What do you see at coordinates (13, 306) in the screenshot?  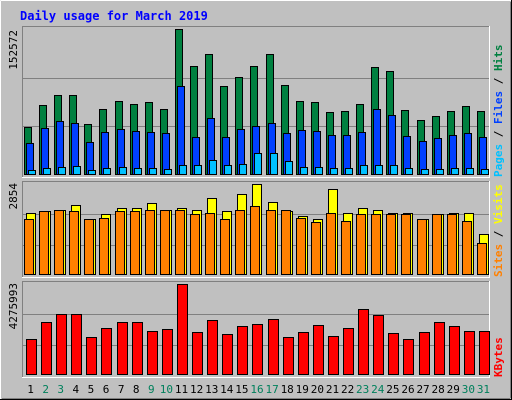 I see `y-max-label-kbytes: 4275993` at bounding box center [13, 306].